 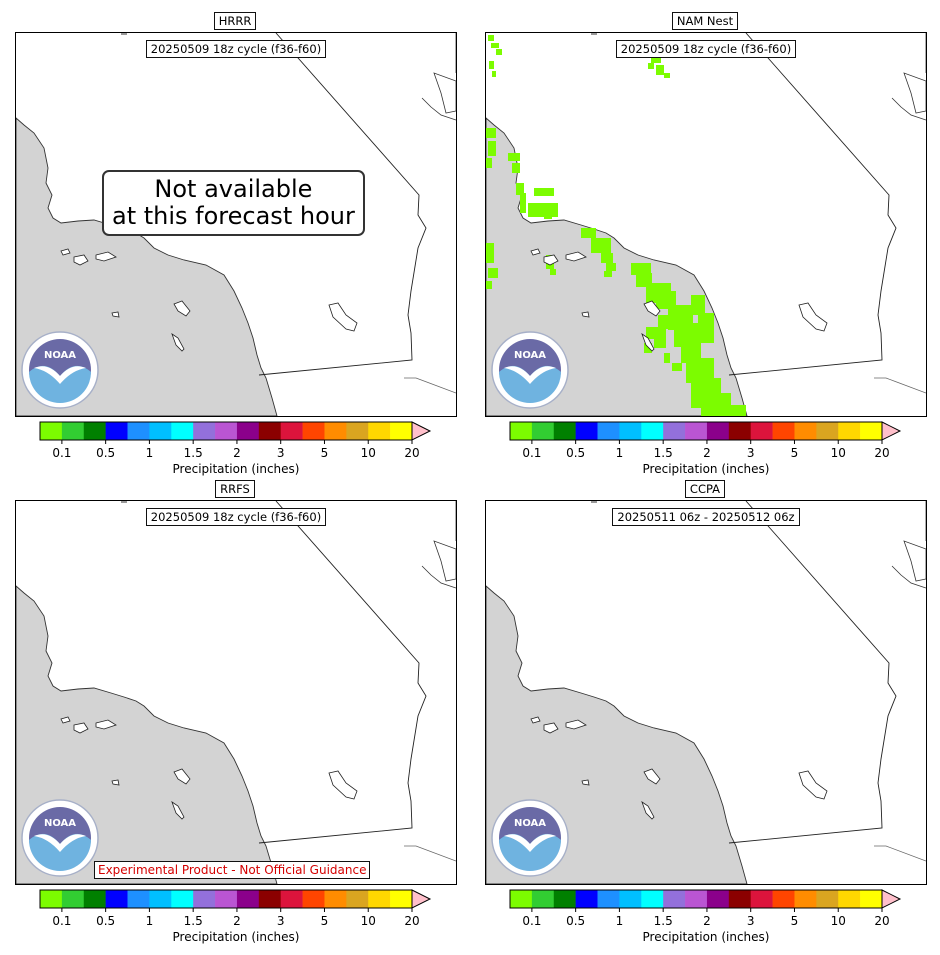 I want to click on noaa-logo-icon: NOAA, so click(x=60, y=372).